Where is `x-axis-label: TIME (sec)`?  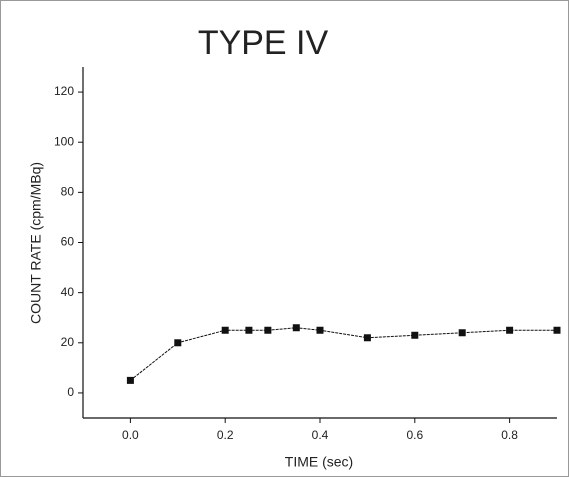 x-axis-label: TIME (sec) is located at coordinates (319, 462).